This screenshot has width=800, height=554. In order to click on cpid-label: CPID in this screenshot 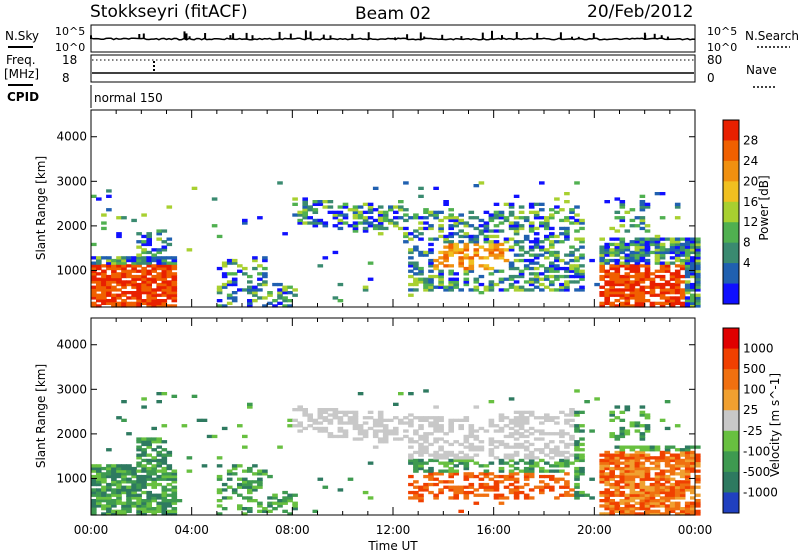, I will do `click(23, 97)`.